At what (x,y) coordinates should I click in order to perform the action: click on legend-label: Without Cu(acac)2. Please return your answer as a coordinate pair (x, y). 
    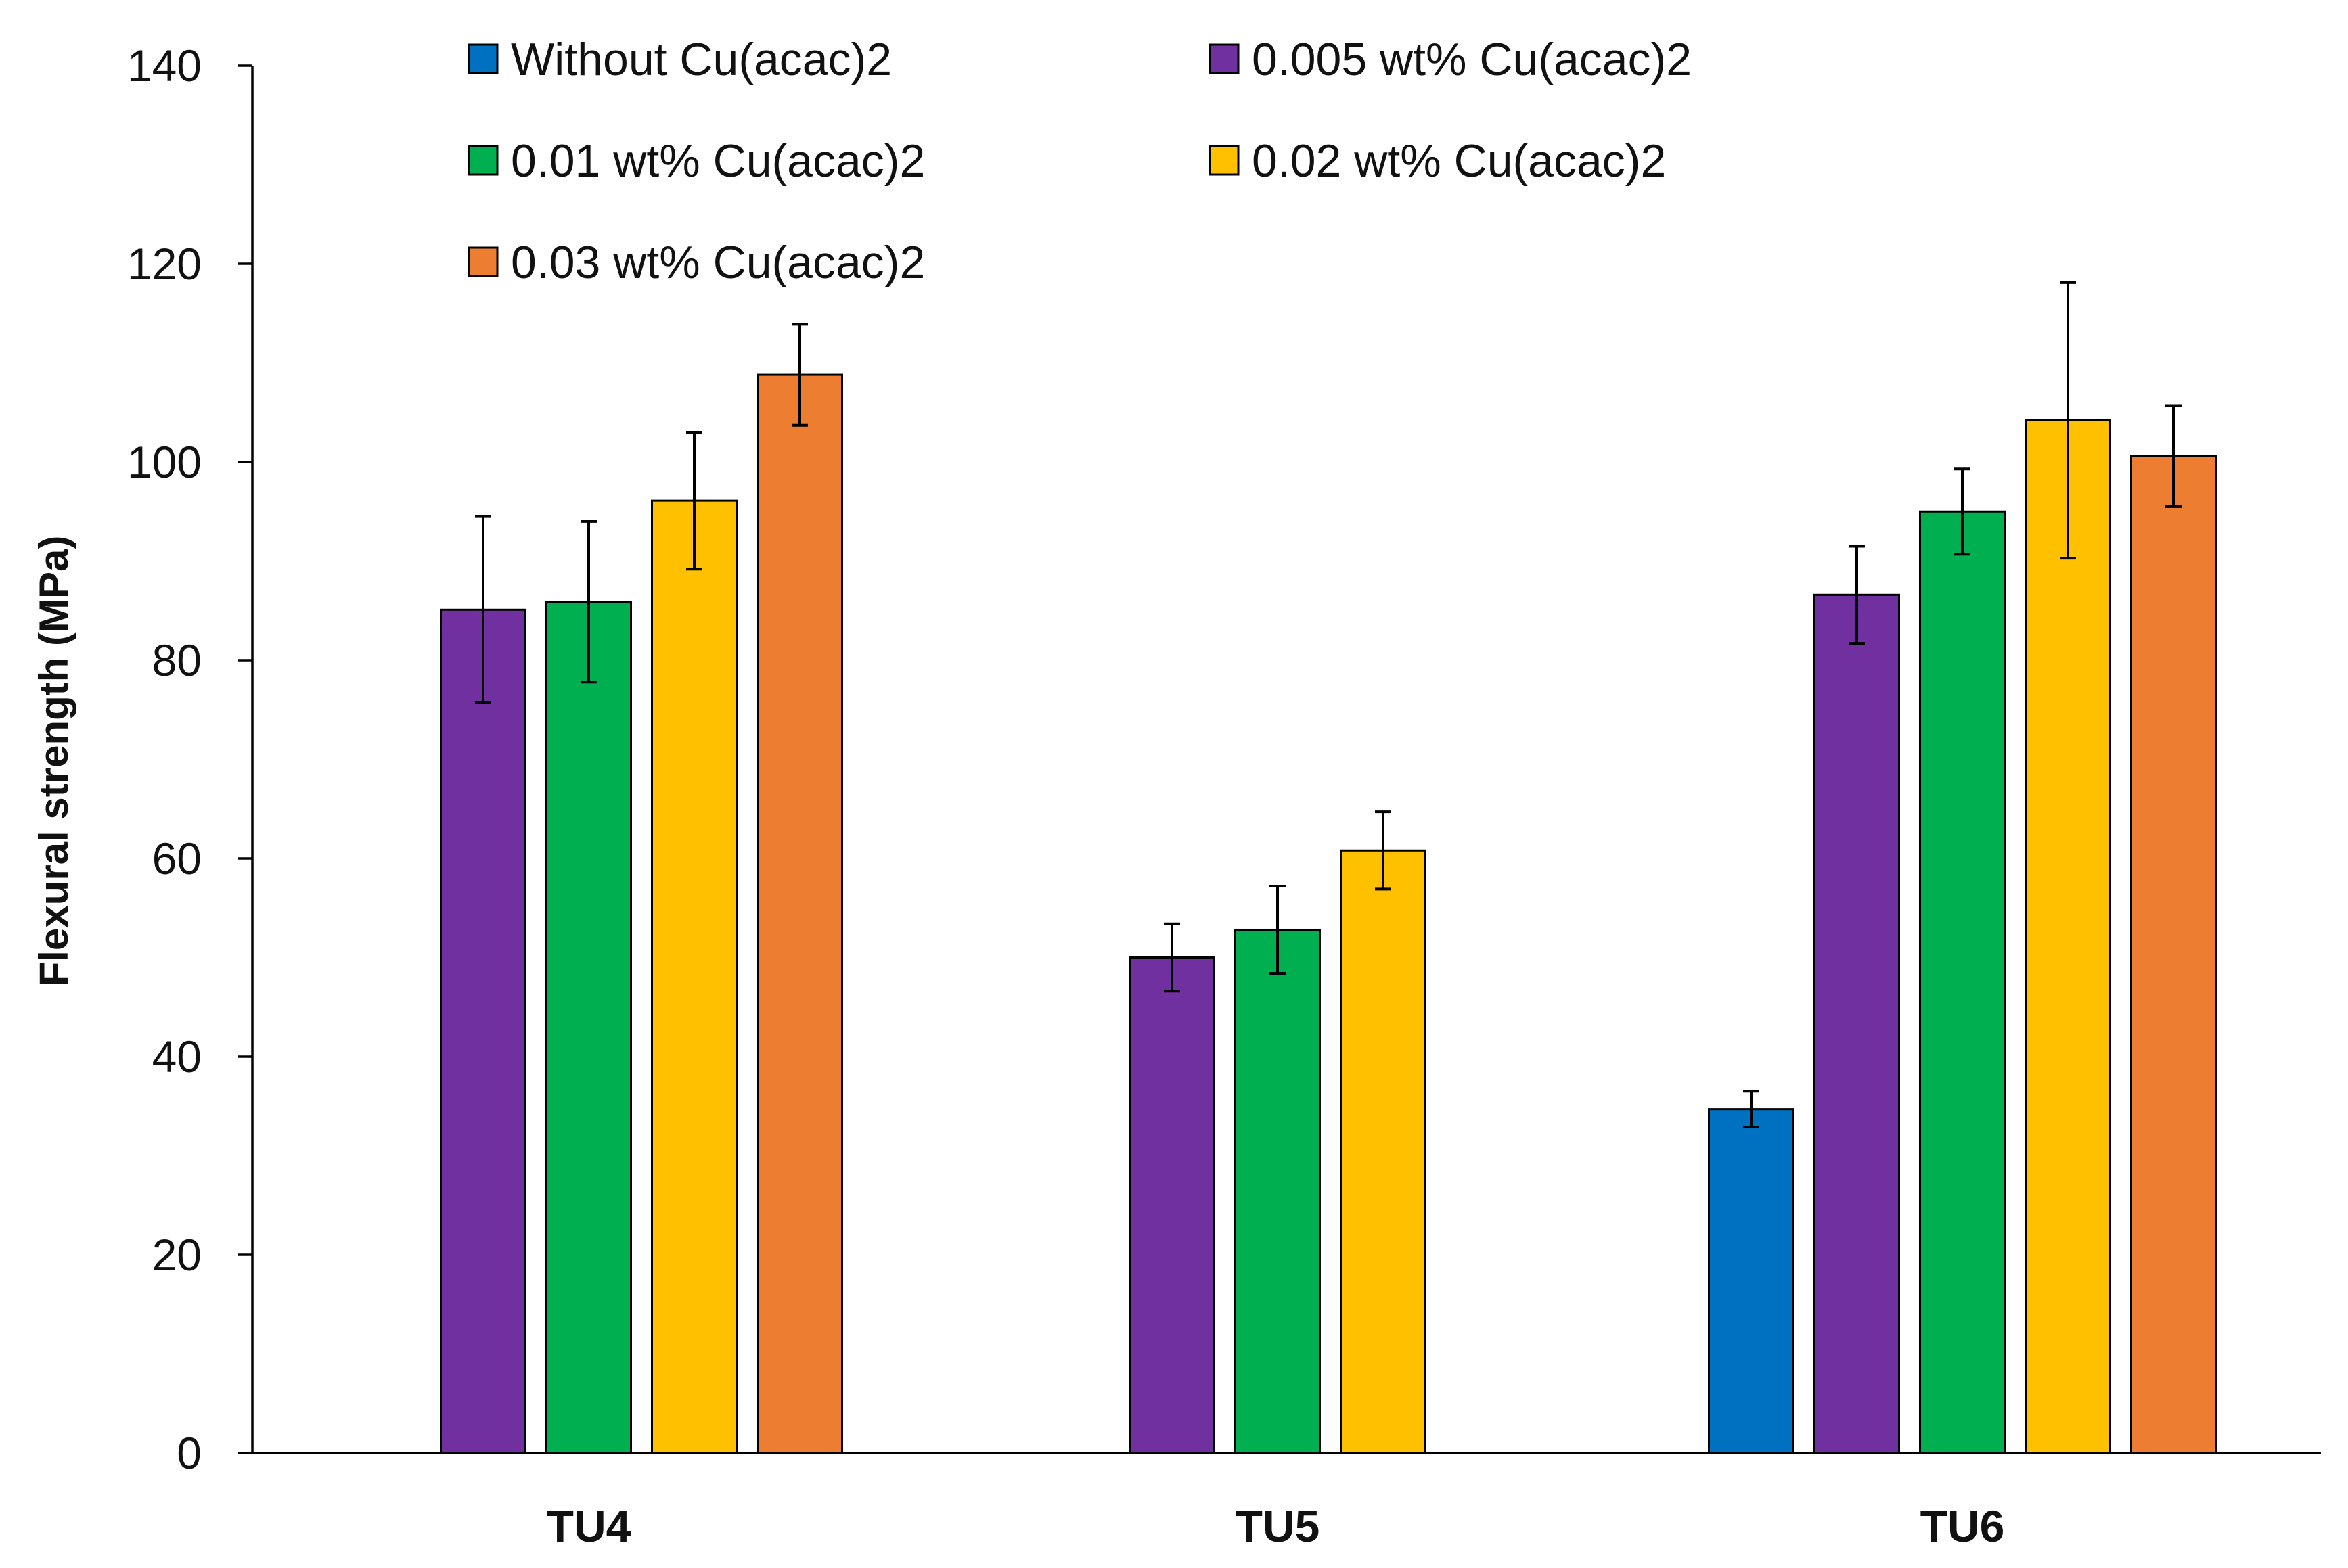
    Looking at the image, I should click on (702, 60).